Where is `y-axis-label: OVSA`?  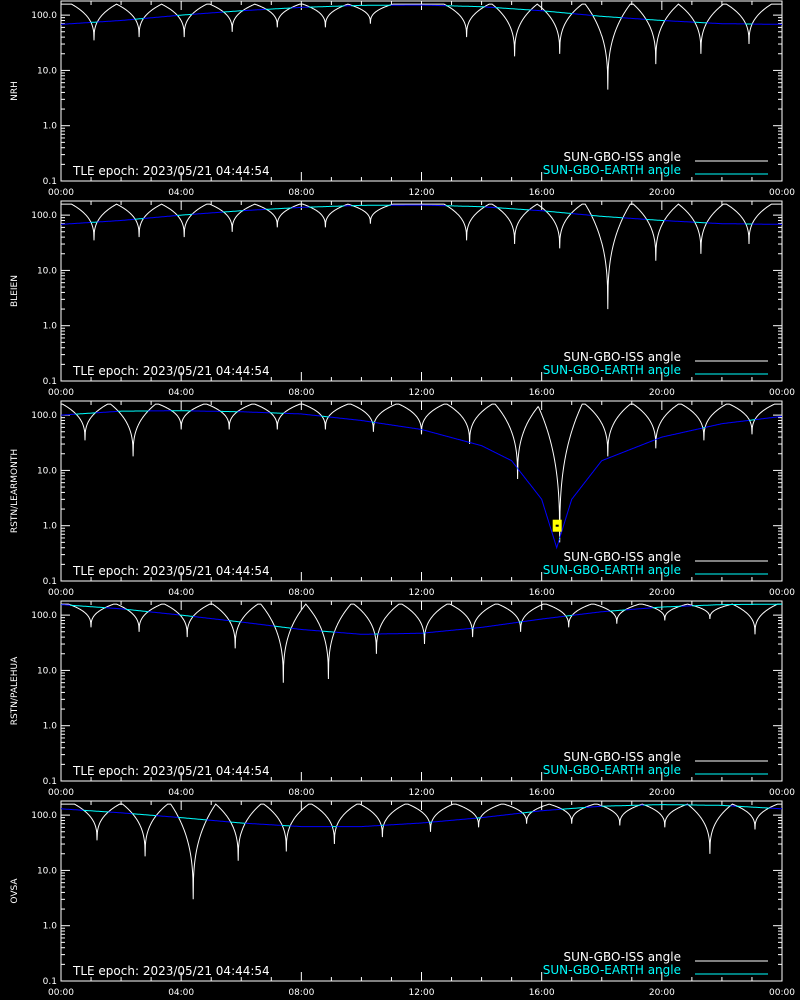 y-axis-label: OVSA is located at coordinates (15, 891).